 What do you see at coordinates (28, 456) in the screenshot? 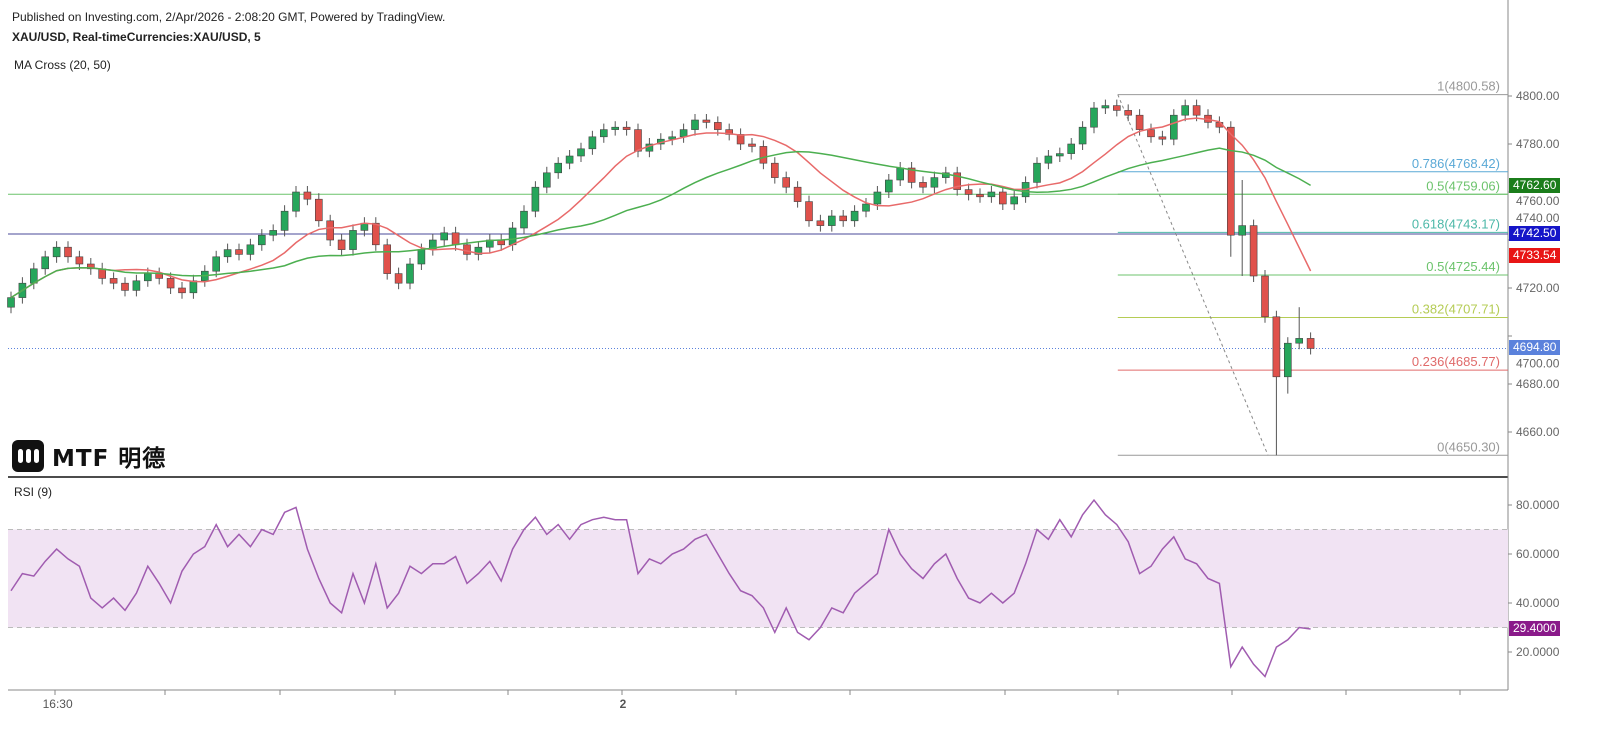
I see `logo-mark-icon` at bounding box center [28, 456].